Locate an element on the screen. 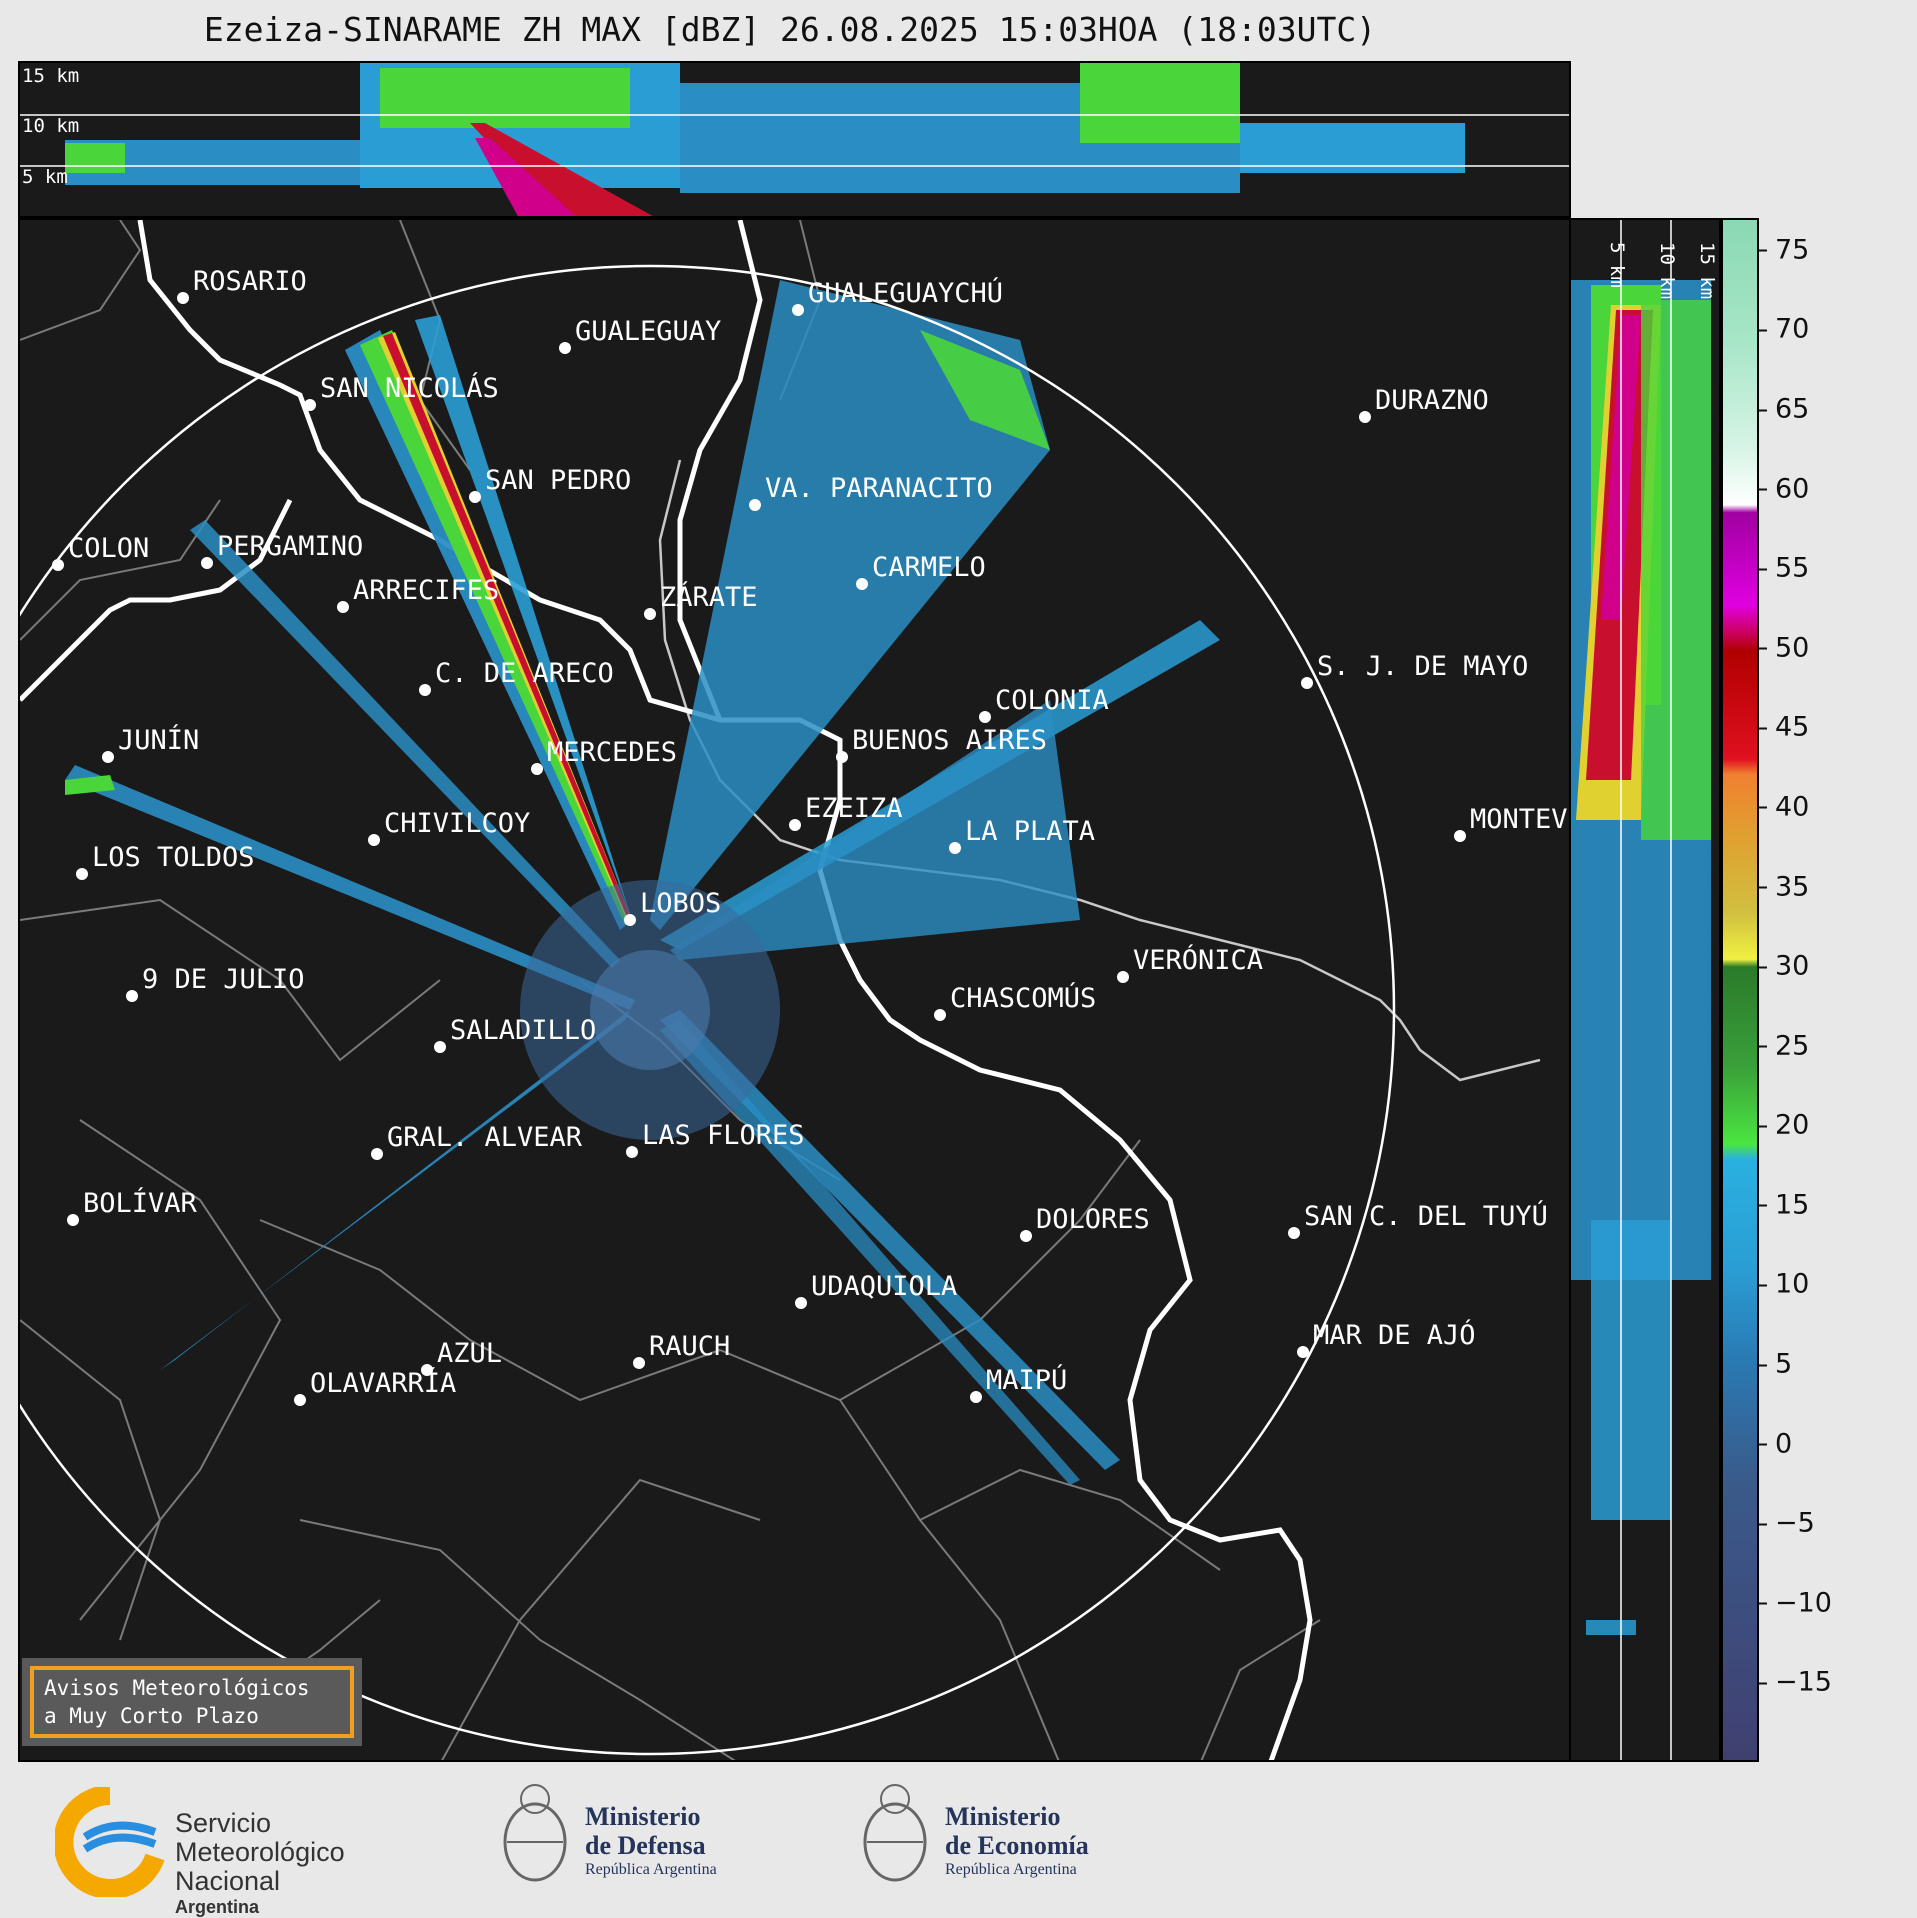 The height and width of the screenshot is (1918, 1917). city-label: S. J. DE MAYO is located at coordinates (1422, 666).